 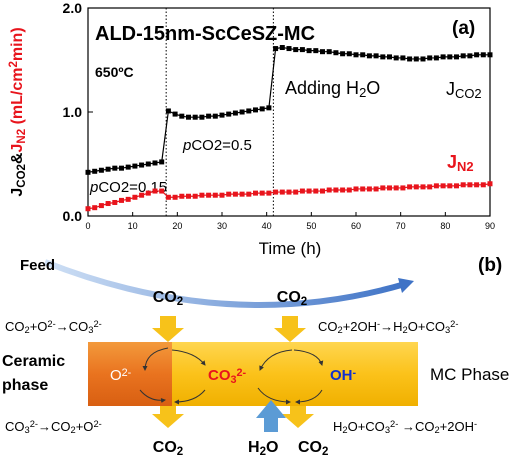 I want to click on reaction: H2O+CO32- →CO2+2OH-, so click(x=405, y=427).